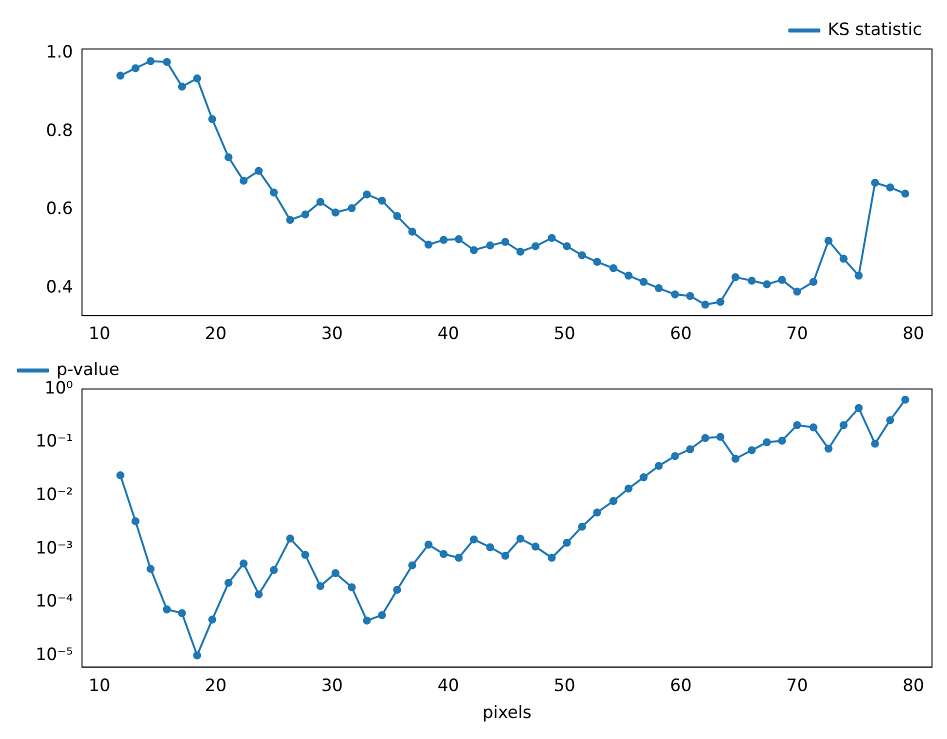 The width and height of the screenshot is (947, 739). I want to click on y-tick-label: 0.6, so click(59, 209).